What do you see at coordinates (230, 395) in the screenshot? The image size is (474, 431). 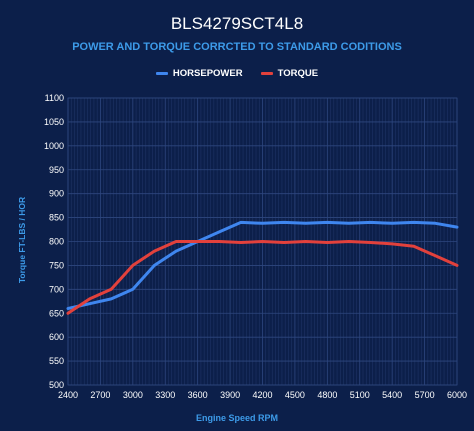 I see `x-tick-label: 3900` at bounding box center [230, 395].